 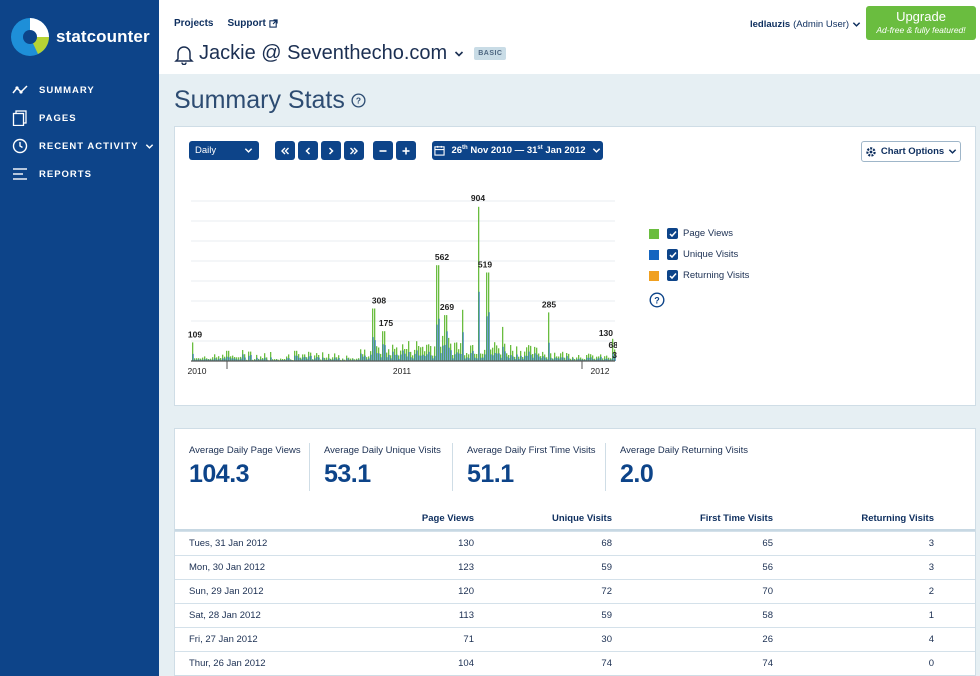 What do you see at coordinates (340, 53) in the screenshot?
I see `project-selector: Jackie @ Seventhecho.com BASIC` at bounding box center [340, 53].